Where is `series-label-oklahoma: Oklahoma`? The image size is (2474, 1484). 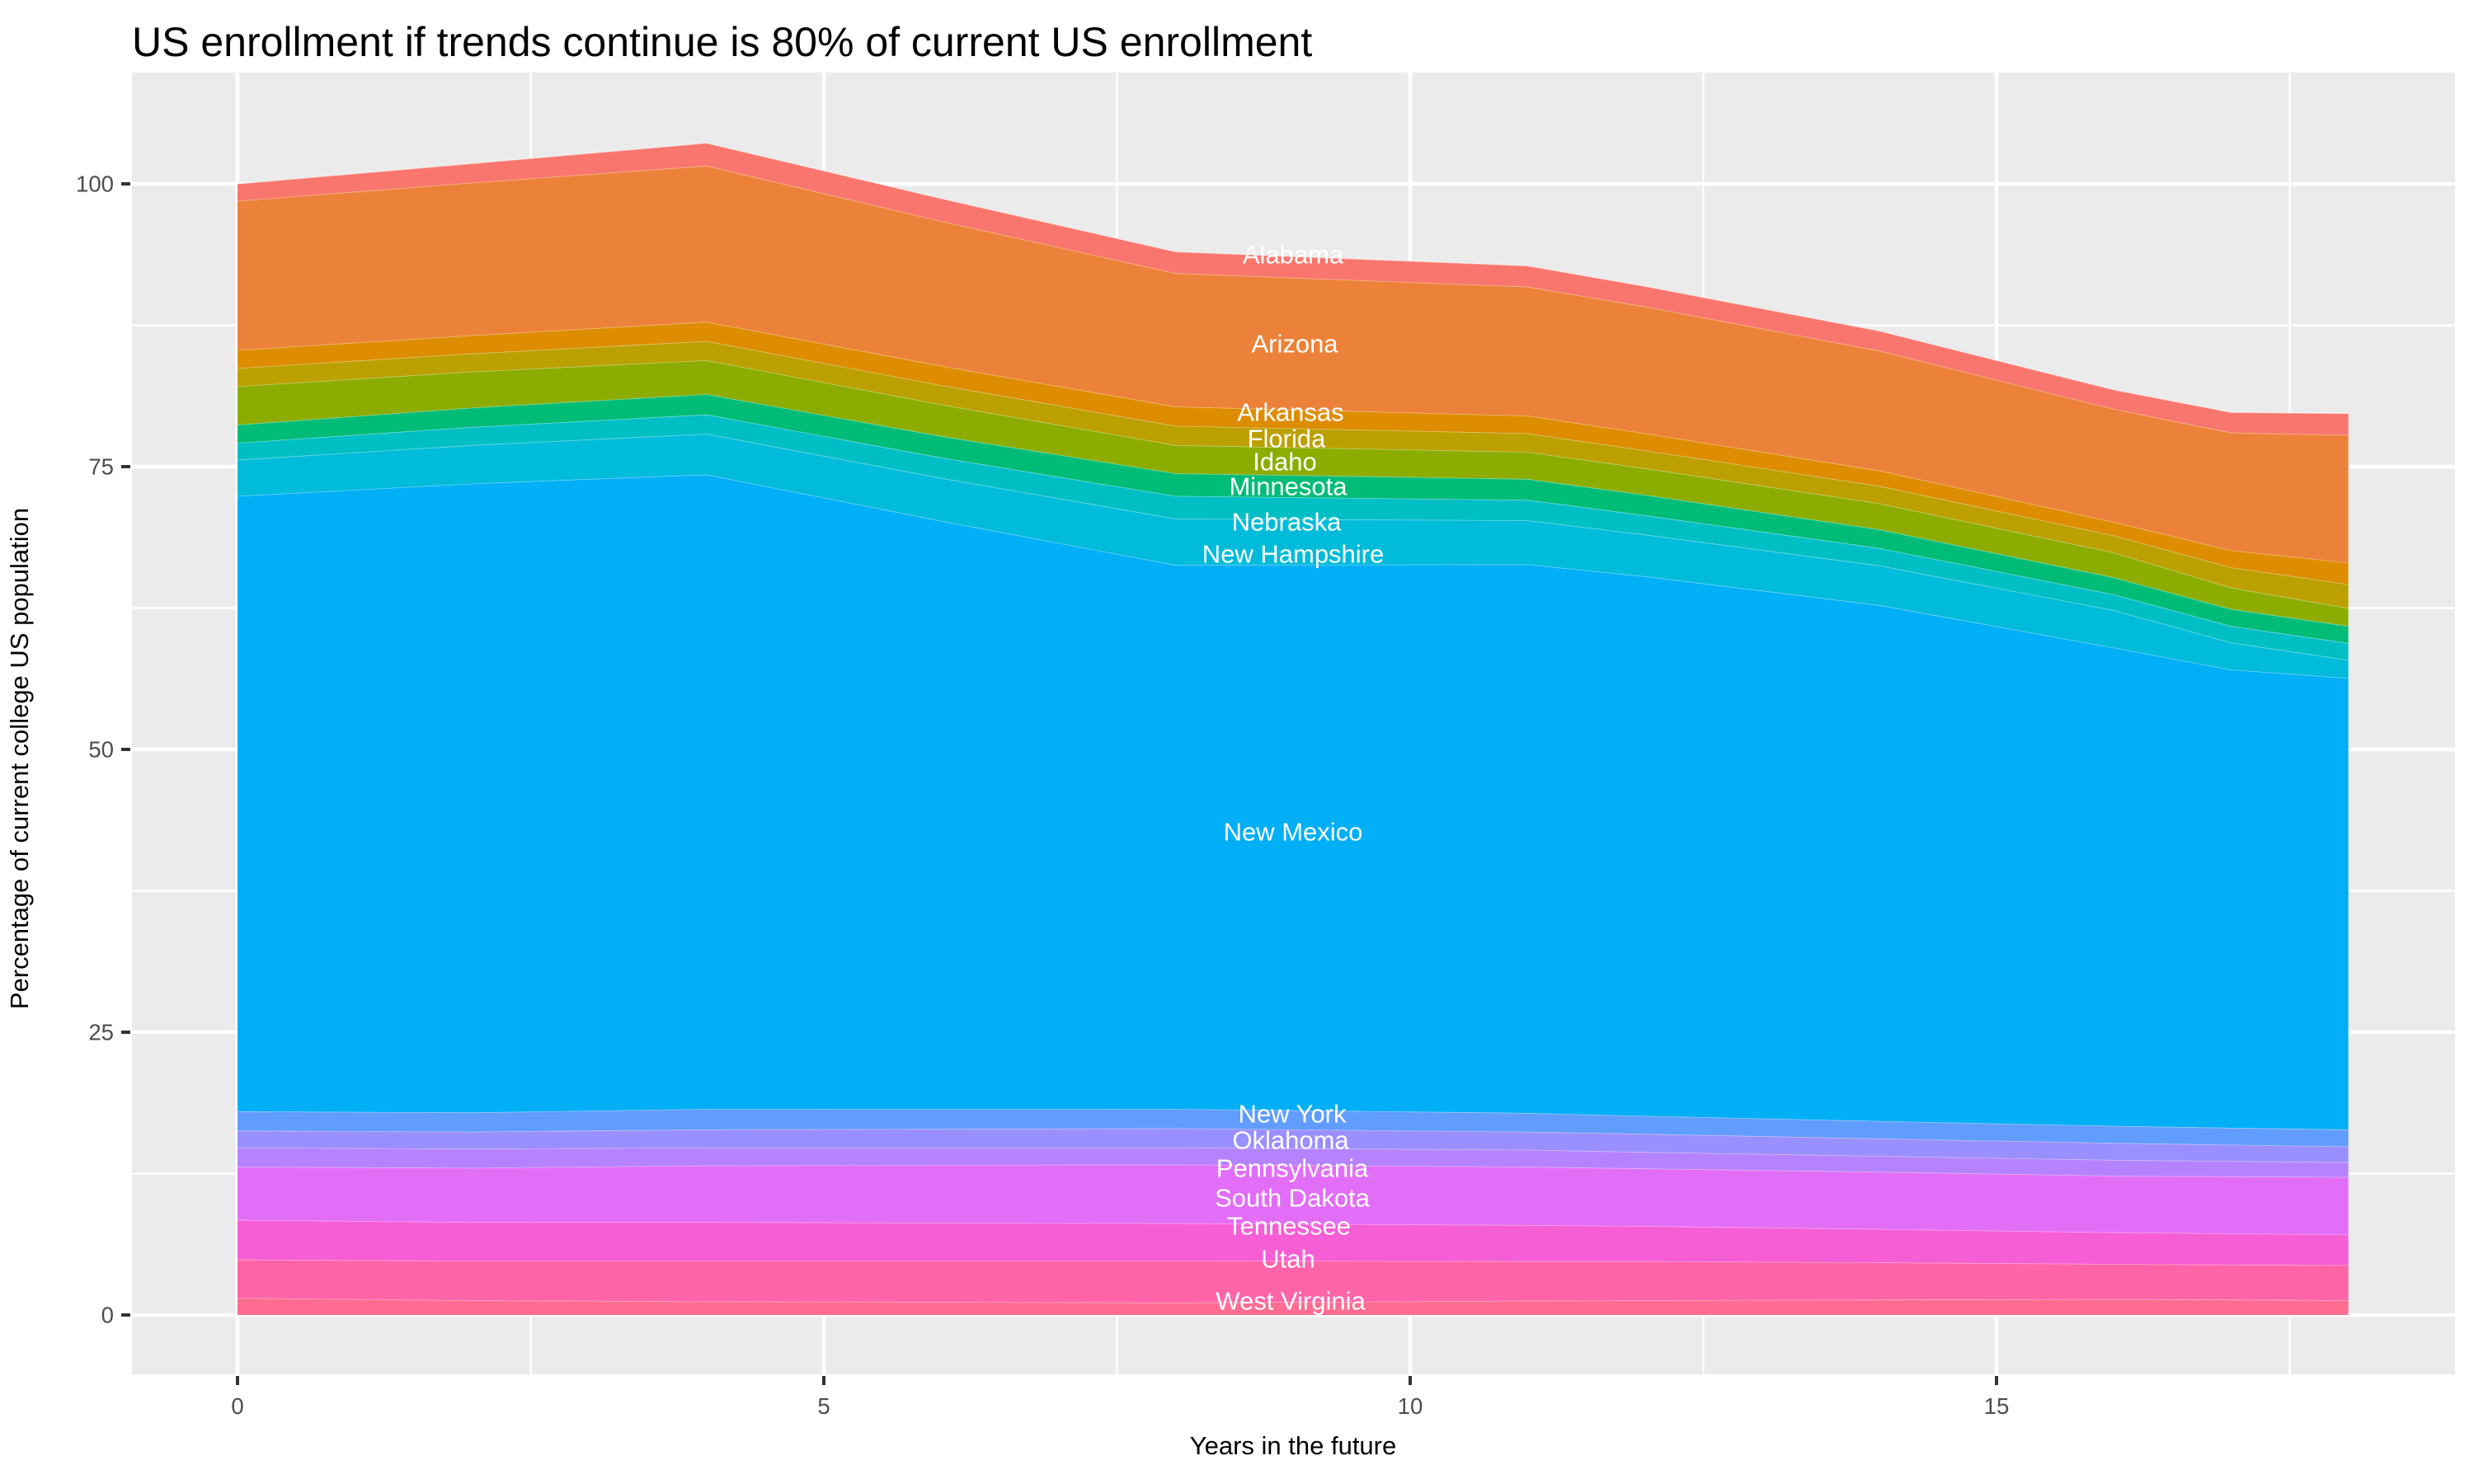 series-label-oklahoma: Oklahoma is located at coordinates (1290, 1139).